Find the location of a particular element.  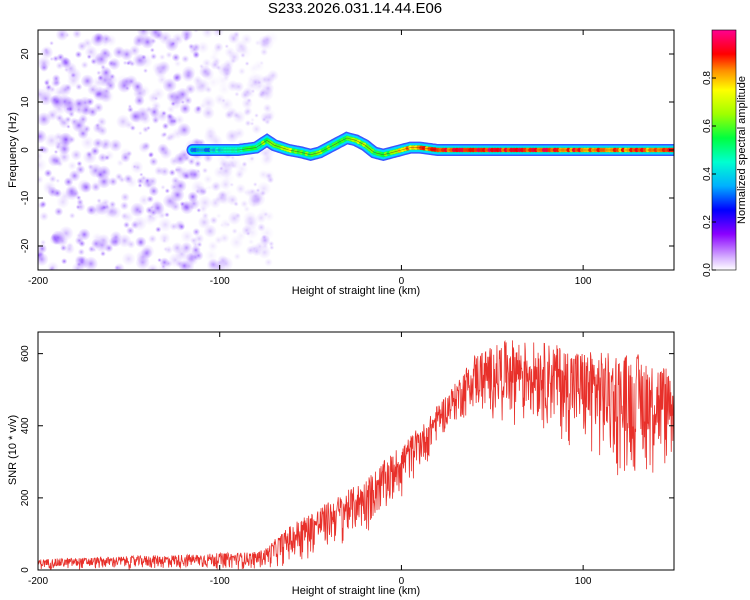

bottom-y-tick-label: 0 is located at coordinates (25, 570).